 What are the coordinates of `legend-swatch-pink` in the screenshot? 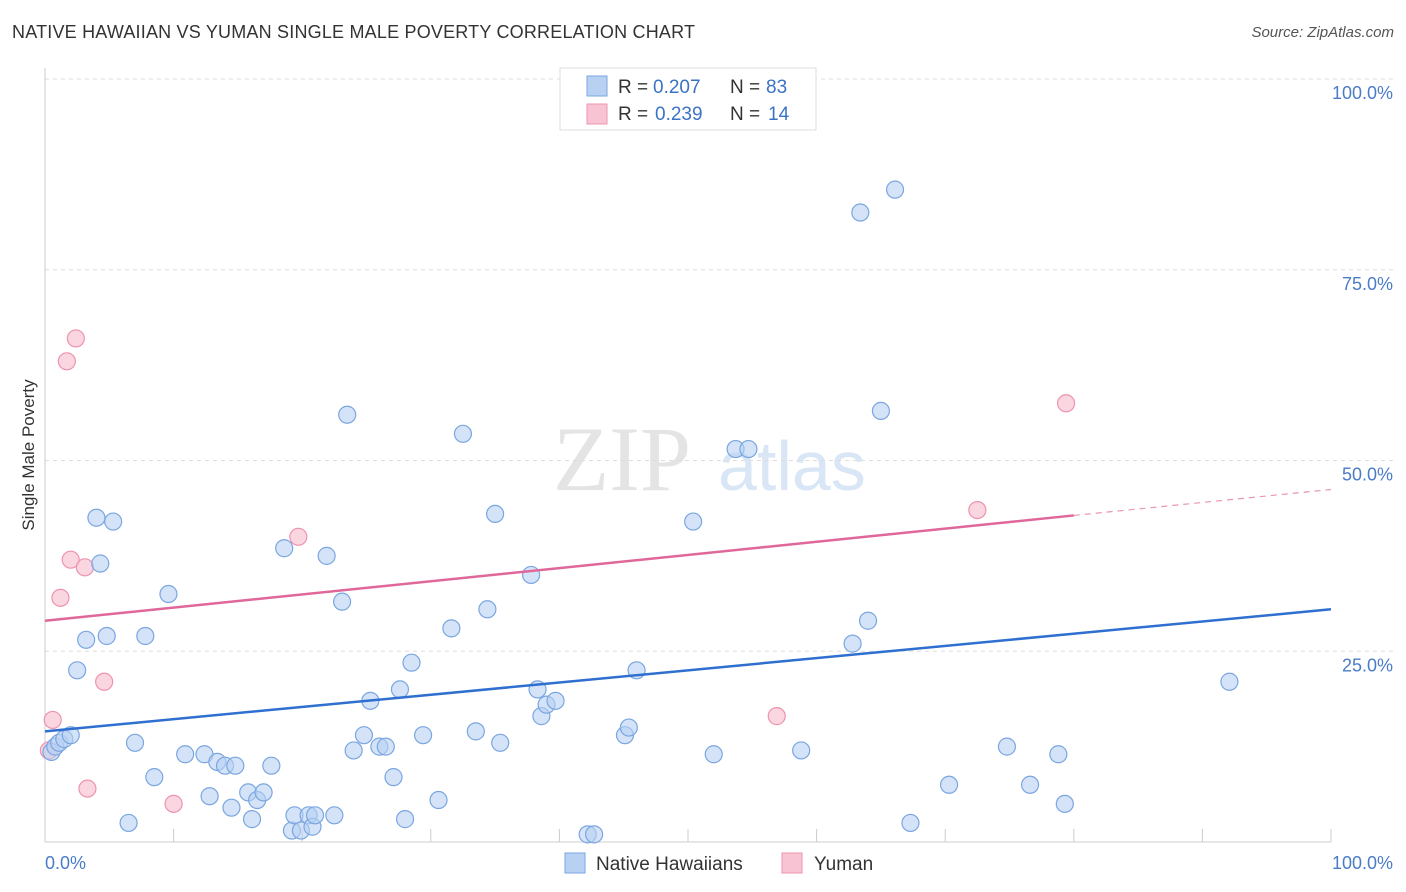 It's located at (597, 114).